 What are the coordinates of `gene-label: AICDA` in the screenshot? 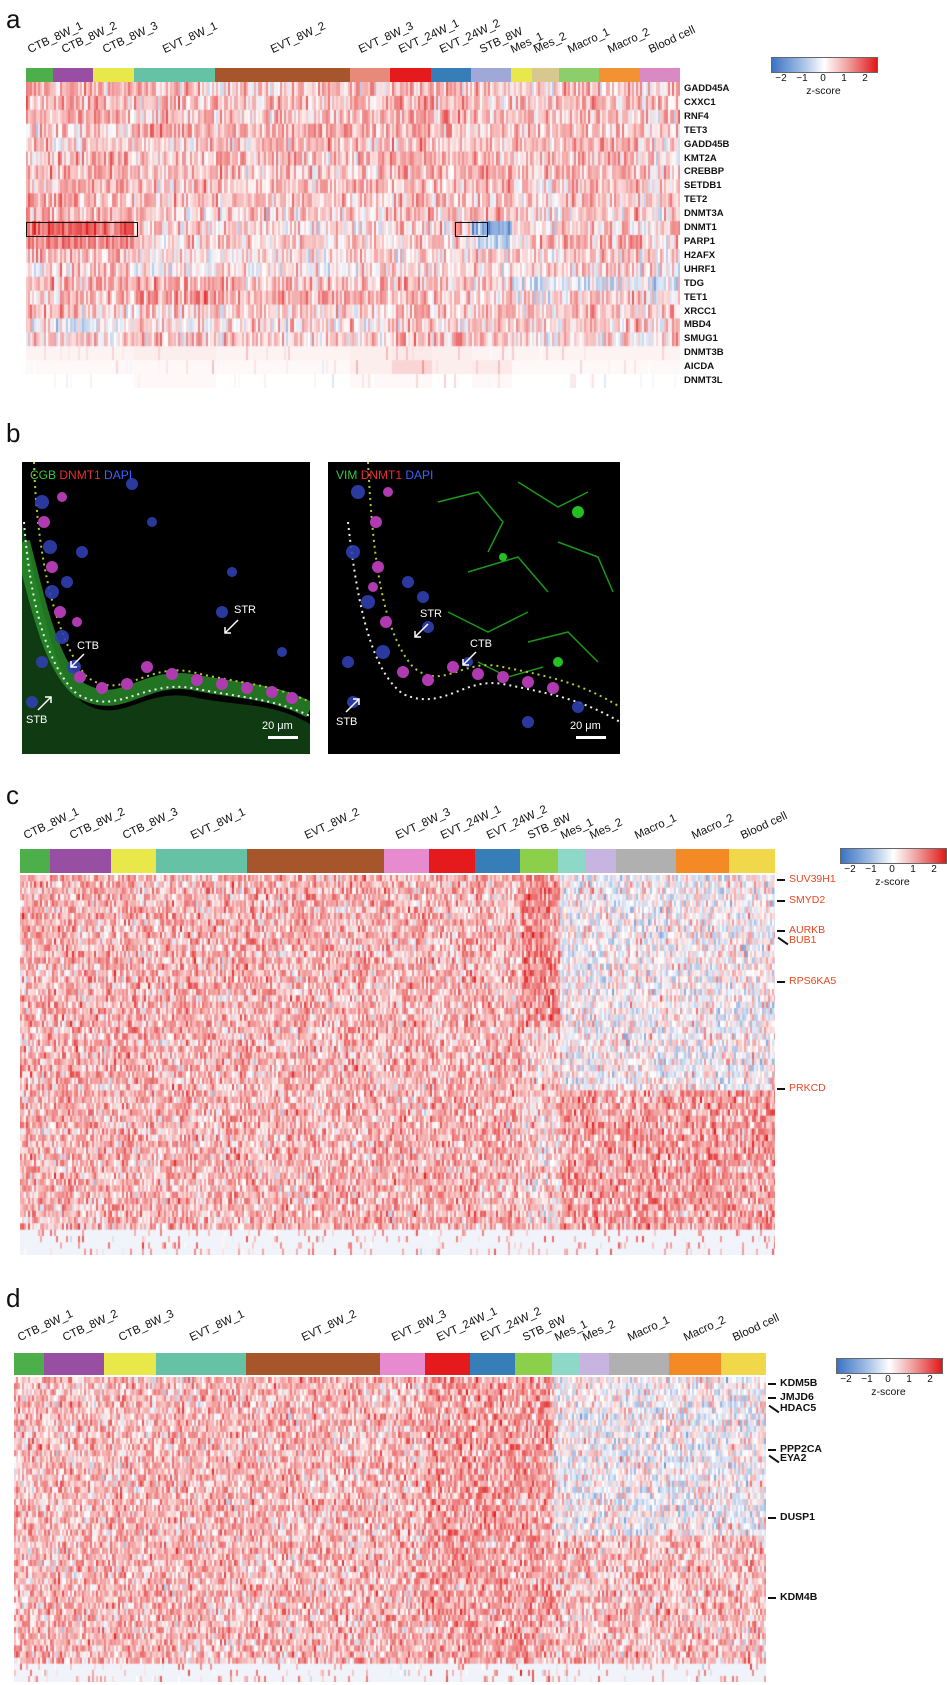 It's located at (699, 367).